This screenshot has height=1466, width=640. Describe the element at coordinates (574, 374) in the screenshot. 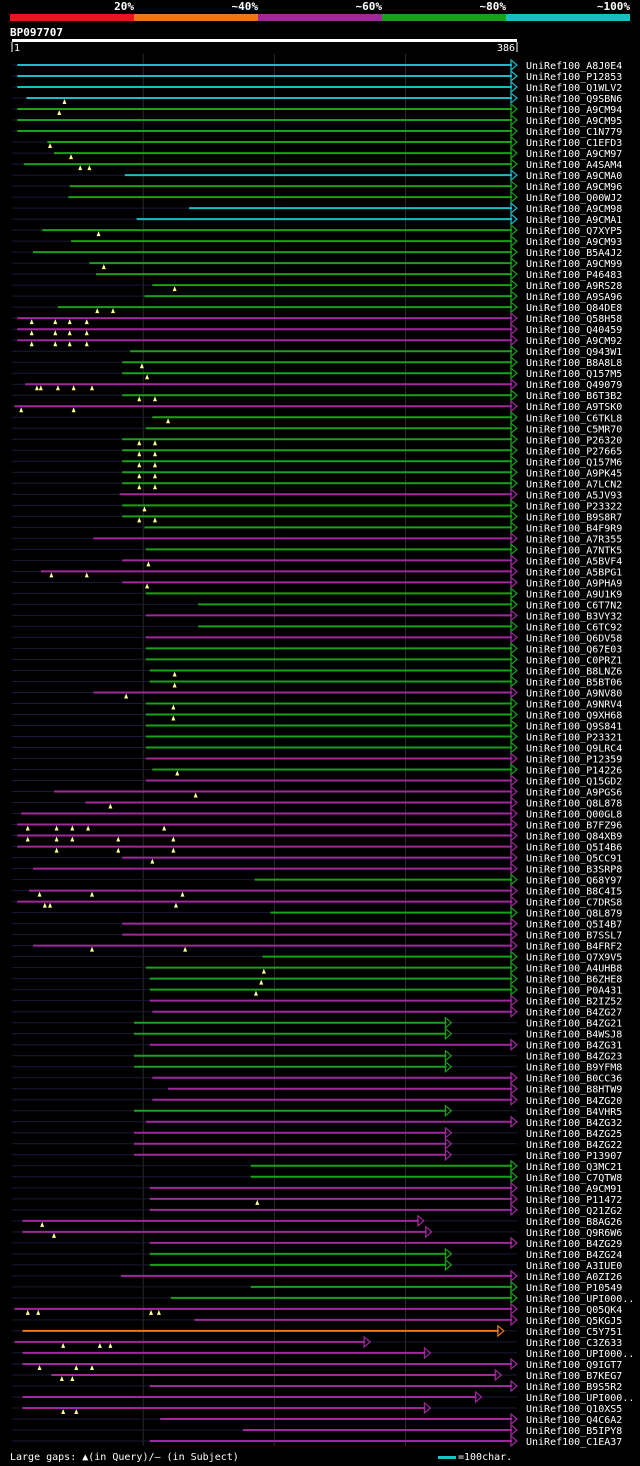

I see `hit-label: UniRef100_Q157M5` at that location.